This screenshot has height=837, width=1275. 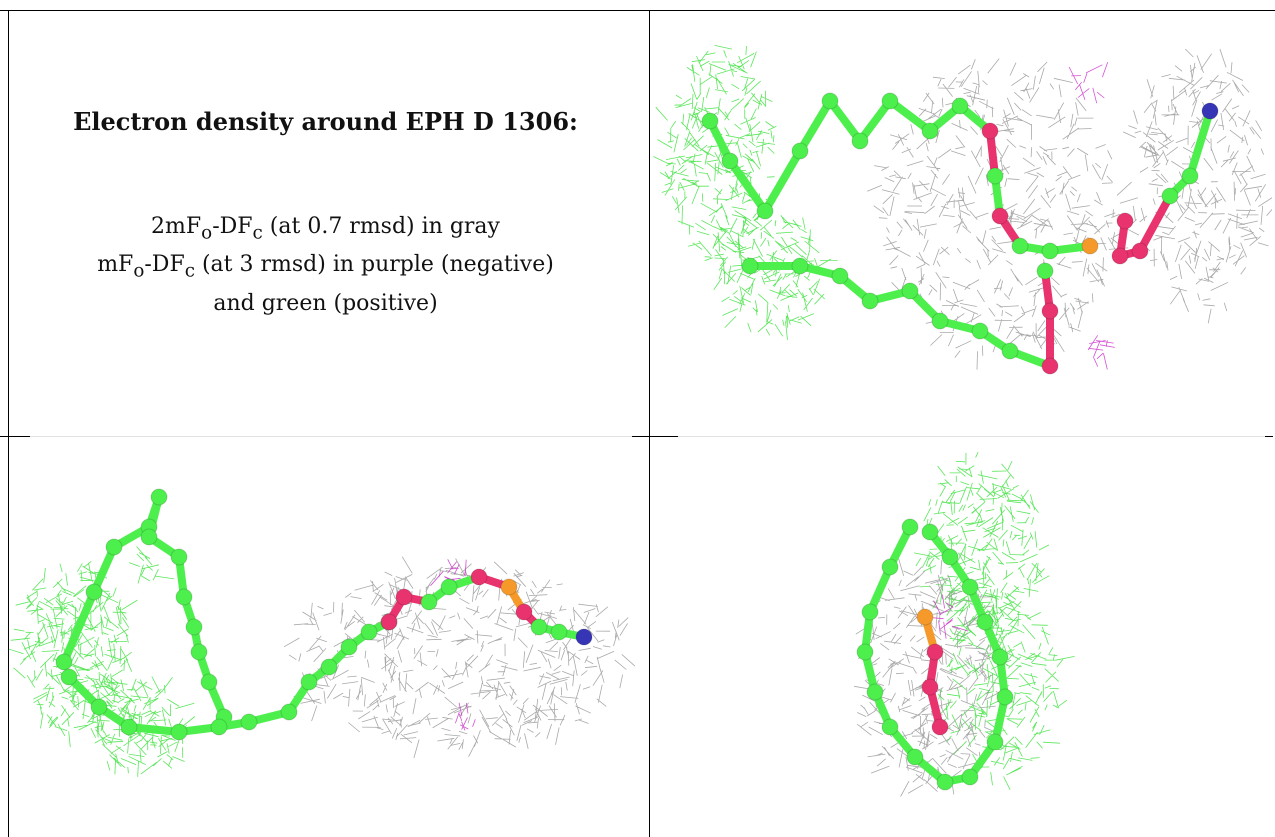 I want to click on acyl-chain-b-bond, so click(x=154, y=729).